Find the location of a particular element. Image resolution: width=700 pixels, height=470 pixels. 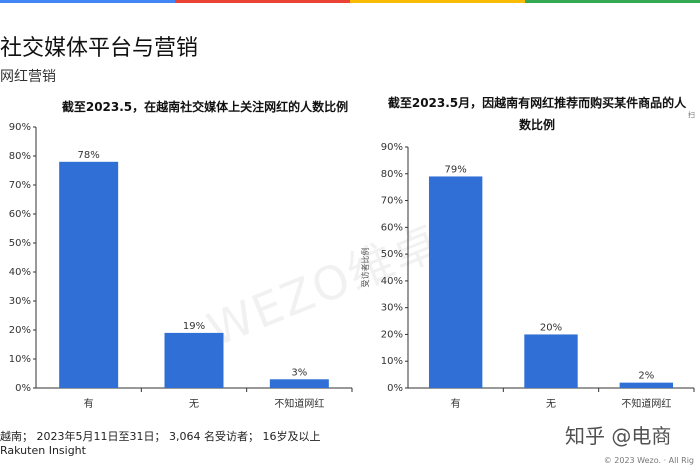

right-category-label: 不知道网红 is located at coordinates (646, 403).